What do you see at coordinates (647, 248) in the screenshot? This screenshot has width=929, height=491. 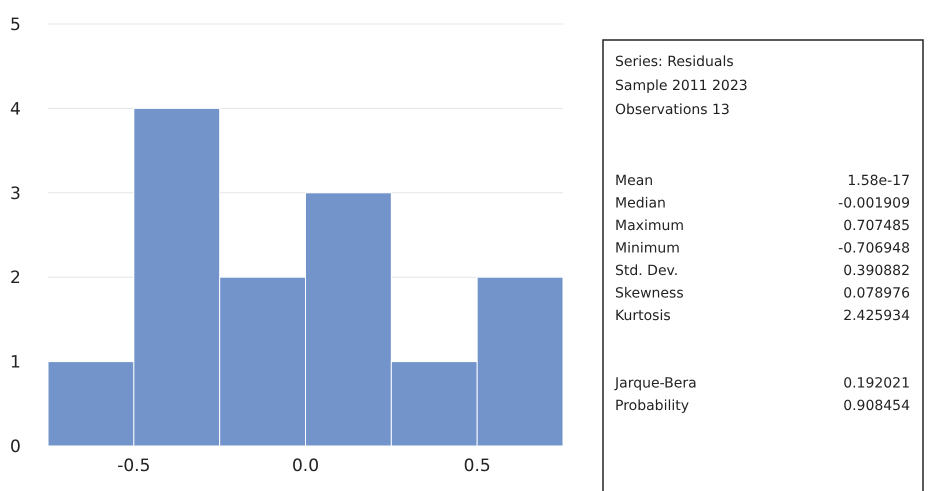 I see `text: Minimum` at bounding box center [647, 248].